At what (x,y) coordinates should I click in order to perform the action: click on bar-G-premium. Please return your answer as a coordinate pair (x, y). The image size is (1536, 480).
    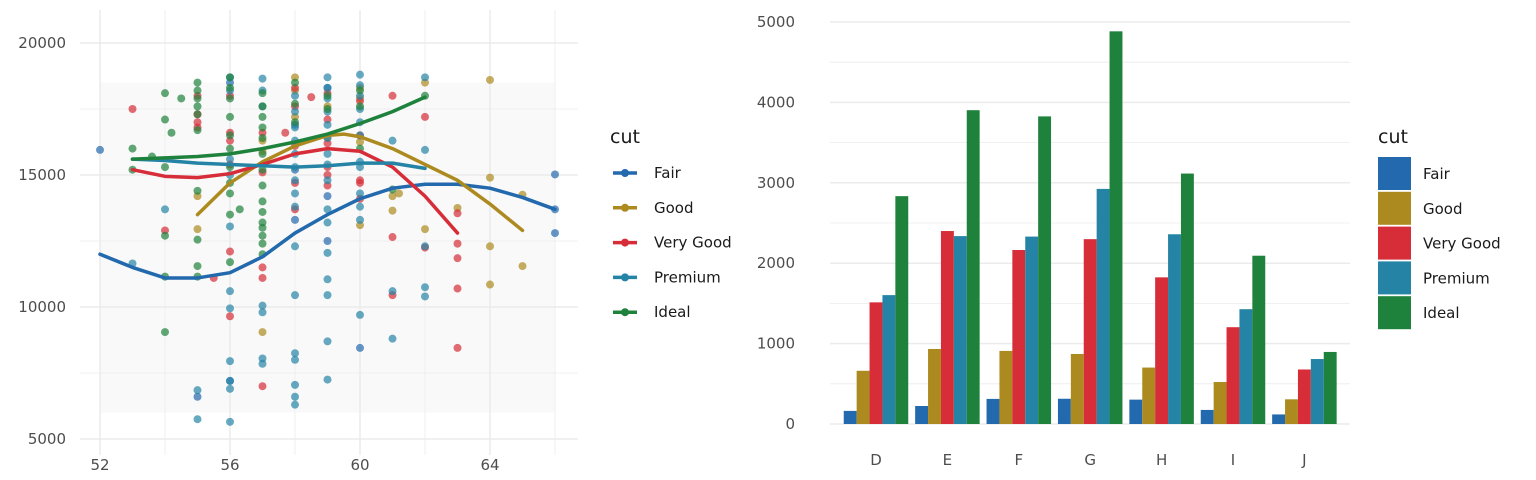
    Looking at the image, I should click on (1103, 306).